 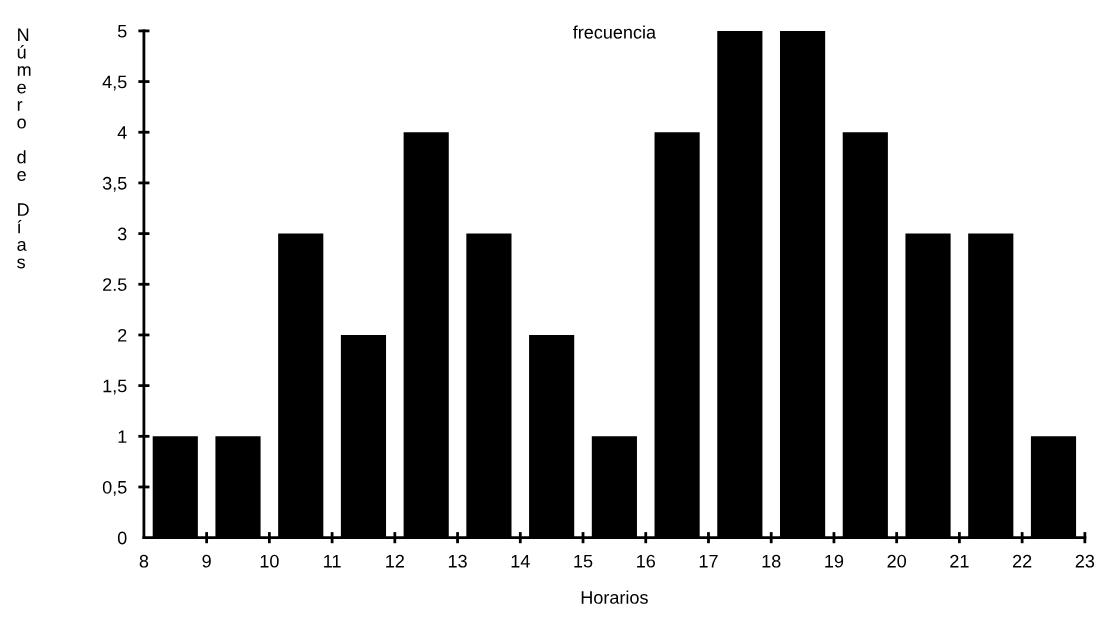 I want to click on y-tick-label: 3,5, so click(x=114, y=184).